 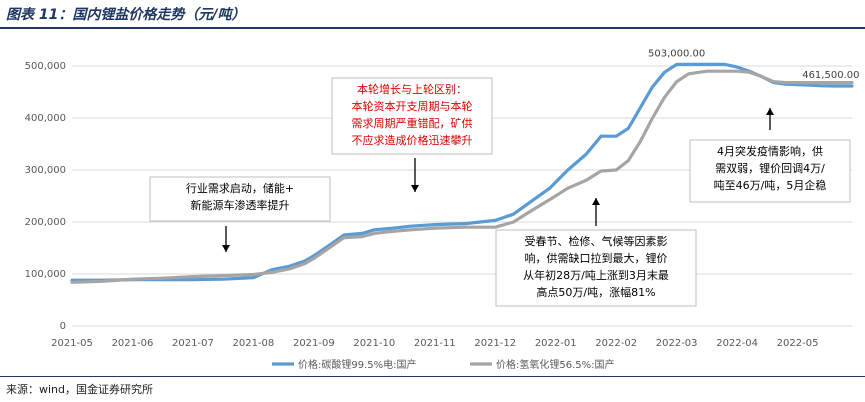 What do you see at coordinates (676, 53) in the screenshot?
I see `data-label: 503,000.00` at bounding box center [676, 53].